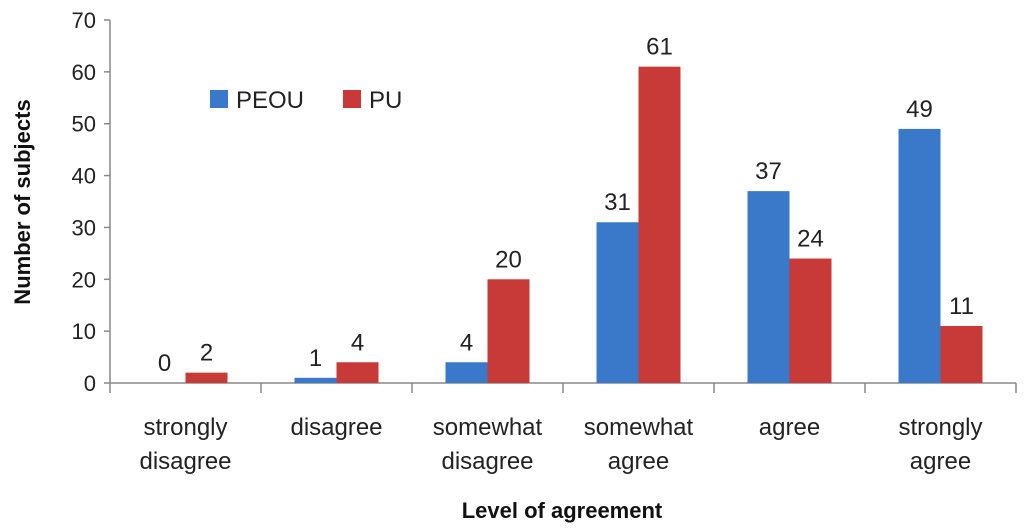  Describe the element at coordinates (90, 383) in the screenshot. I see `y-tick-label: 0` at that location.